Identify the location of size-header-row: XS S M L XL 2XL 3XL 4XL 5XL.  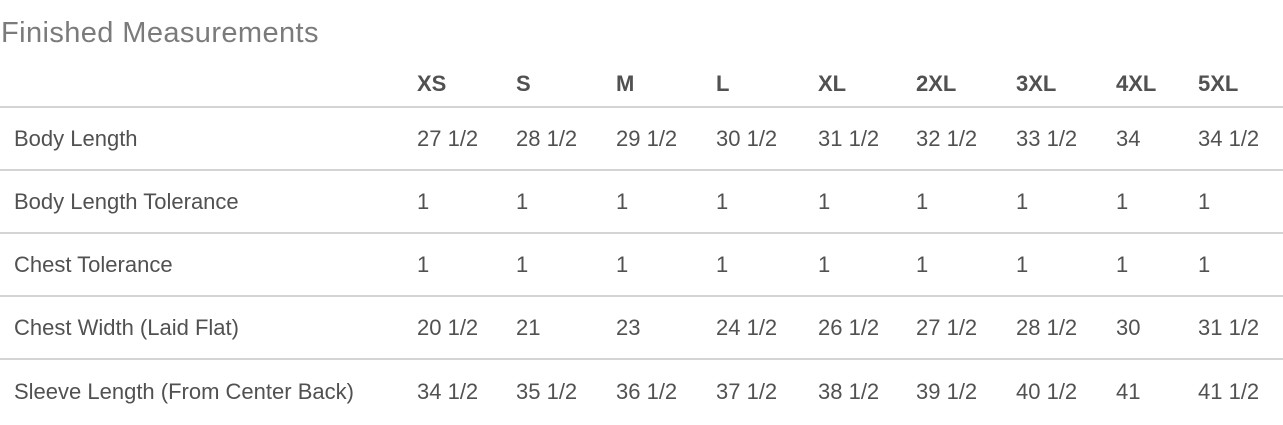
(641, 80).